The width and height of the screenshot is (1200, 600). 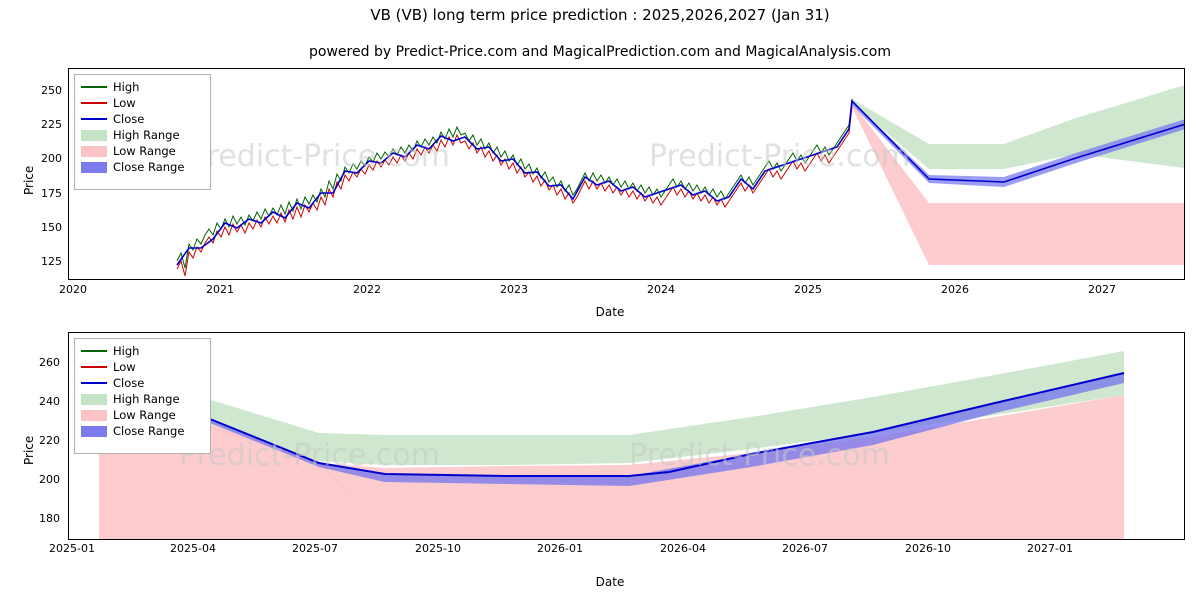 I want to click on xtick-top-6: 2026, so click(x=955, y=289).